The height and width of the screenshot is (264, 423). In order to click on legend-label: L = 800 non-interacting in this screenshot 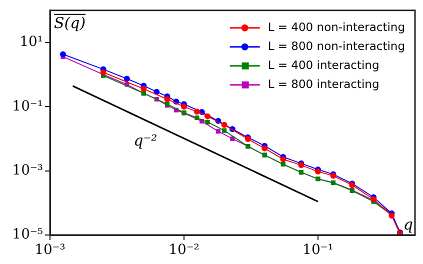, I will do `click(337, 45)`.